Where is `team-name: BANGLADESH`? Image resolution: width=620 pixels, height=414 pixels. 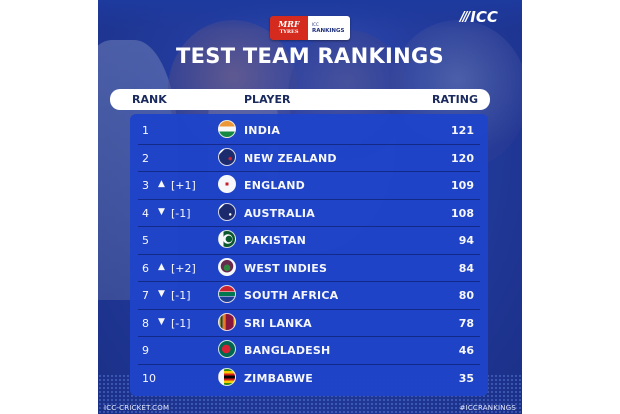
team-name: BANGLADESH is located at coordinates (287, 350).